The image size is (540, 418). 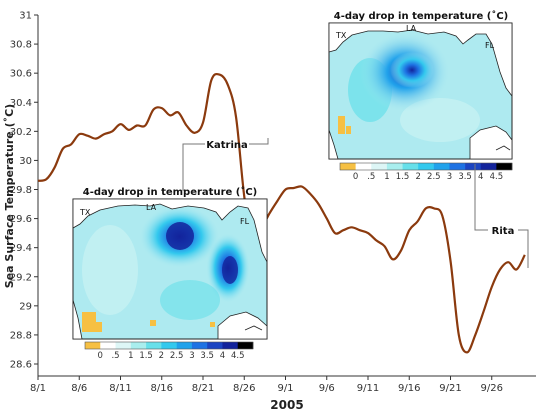 What do you see at coordinates (21, 103) in the screenshot?
I see `y-tick-label: 30.4` at bounding box center [21, 103].